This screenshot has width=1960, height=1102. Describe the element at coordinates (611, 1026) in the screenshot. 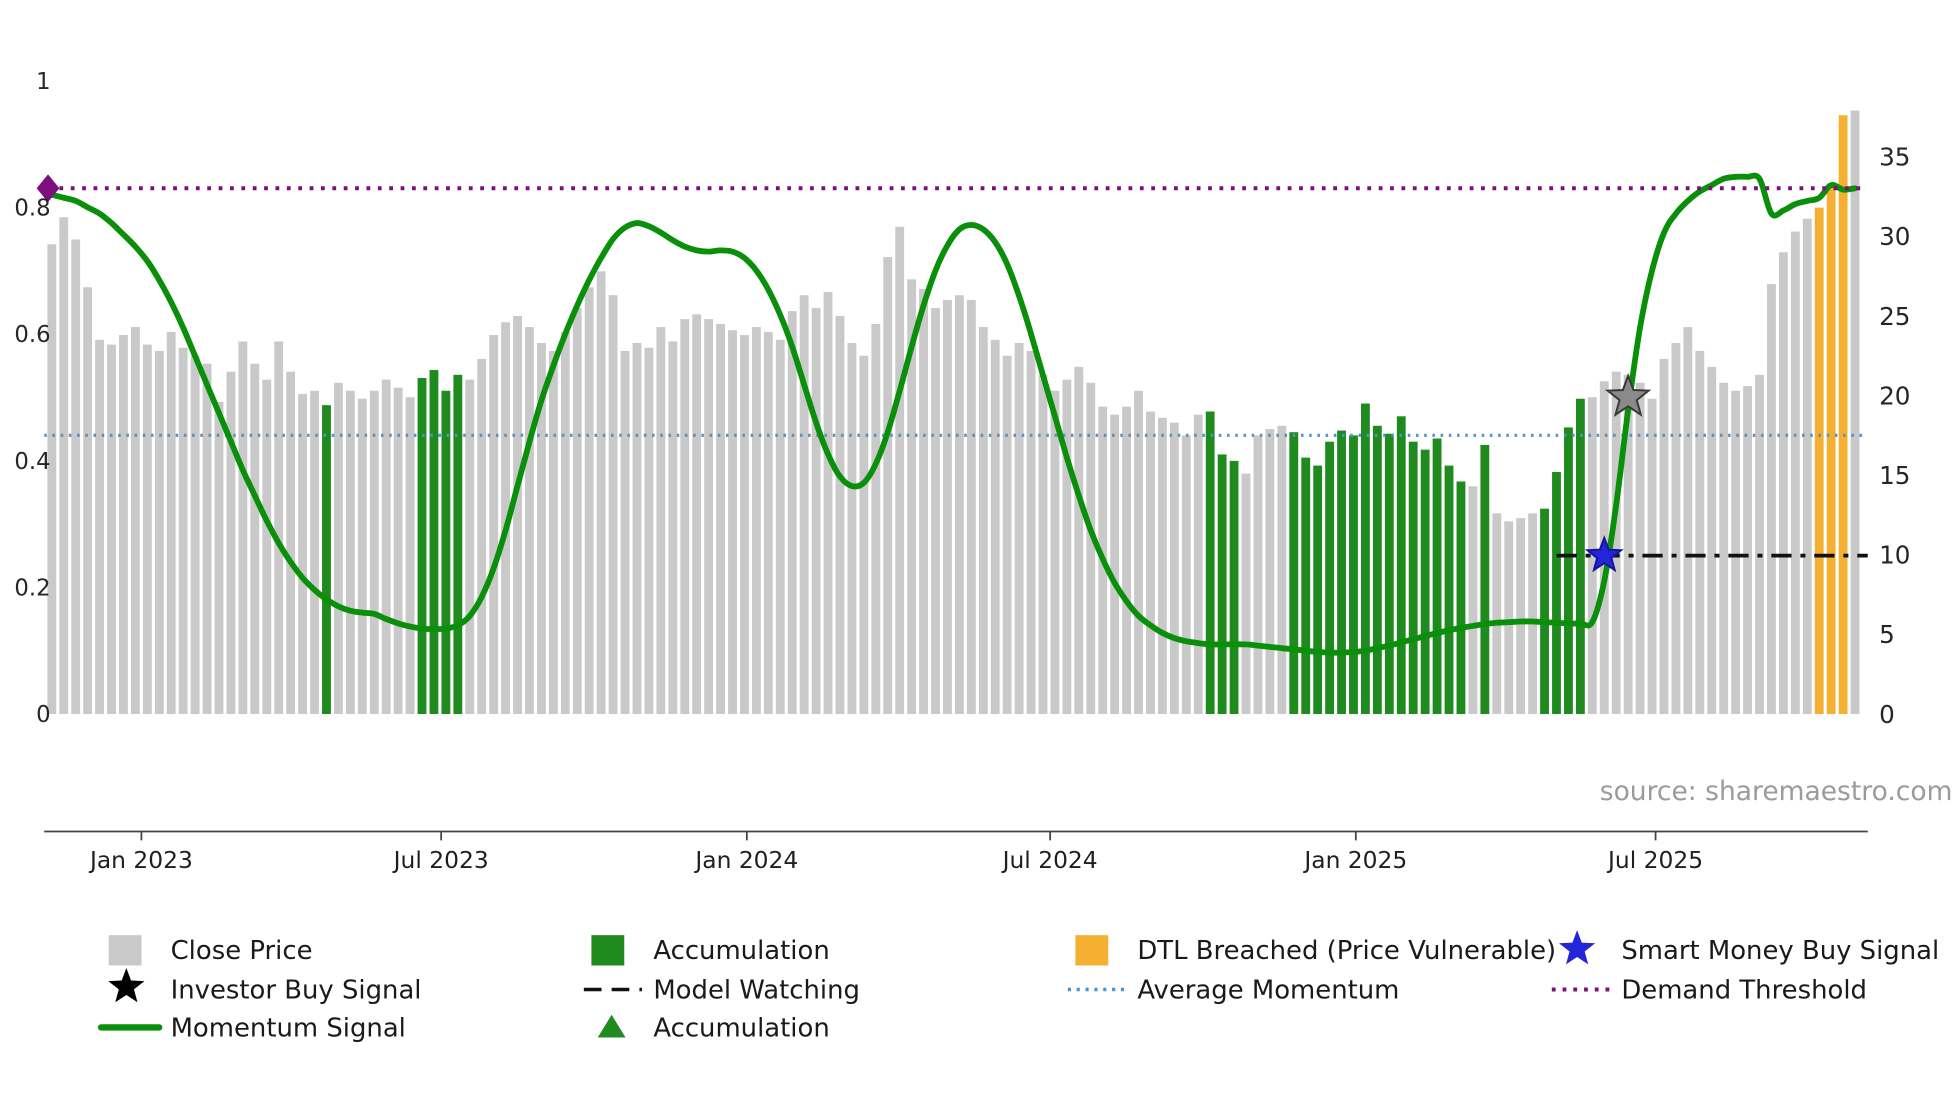

I see `accumulation-triangle-icon` at that location.